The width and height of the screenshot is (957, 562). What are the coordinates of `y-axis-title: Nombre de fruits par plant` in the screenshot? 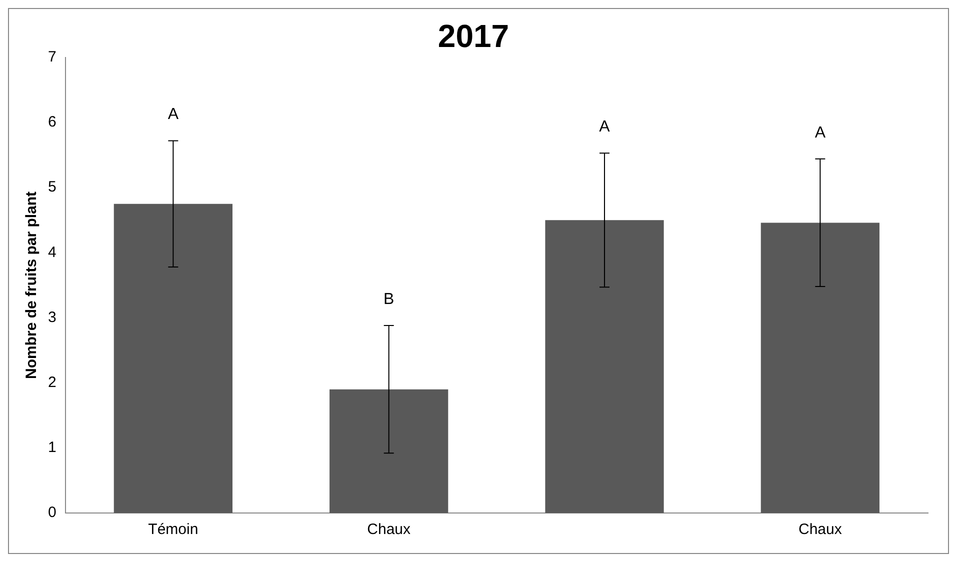 It's located at (31, 285).